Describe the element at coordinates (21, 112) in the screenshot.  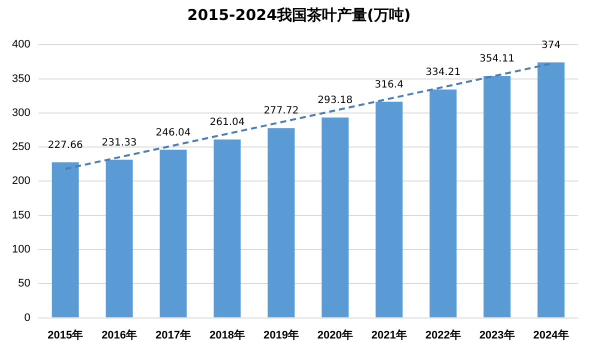
I see `y-tick-label: 300` at that location.